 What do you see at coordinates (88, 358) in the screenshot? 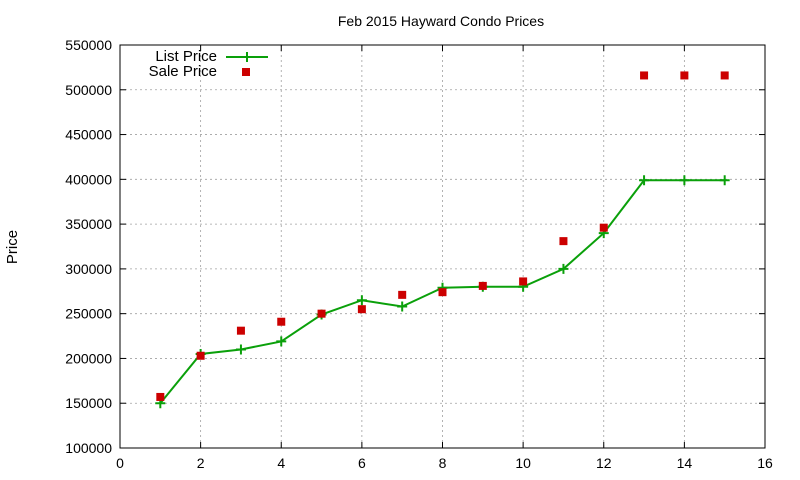
I see `y-tick-label: 200000` at bounding box center [88, 358].